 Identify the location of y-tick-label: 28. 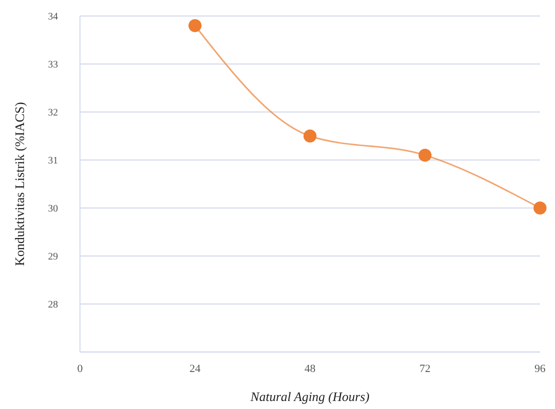
(53, 305).